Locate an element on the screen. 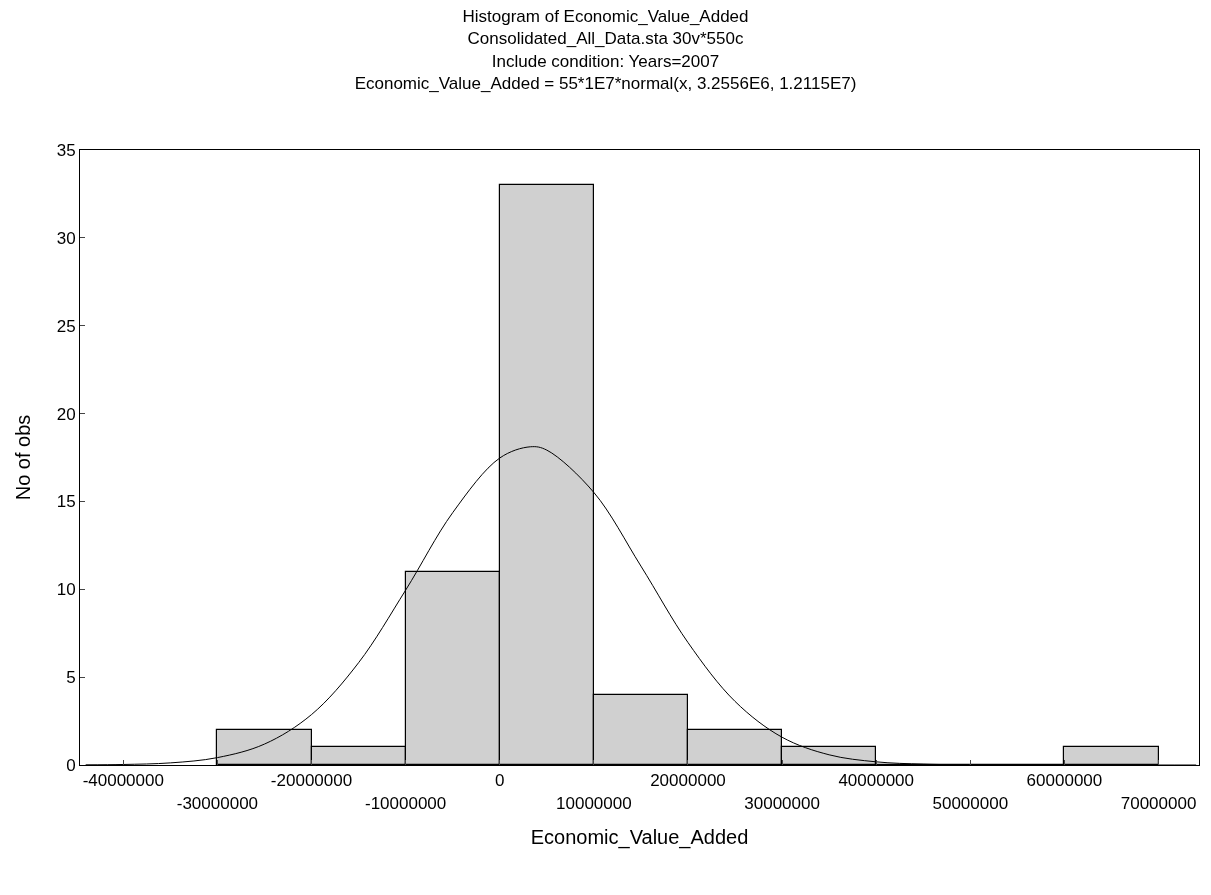 The image size is (1211, 895). x-tick-label: -40000000 is located at coordinates (123, 781).